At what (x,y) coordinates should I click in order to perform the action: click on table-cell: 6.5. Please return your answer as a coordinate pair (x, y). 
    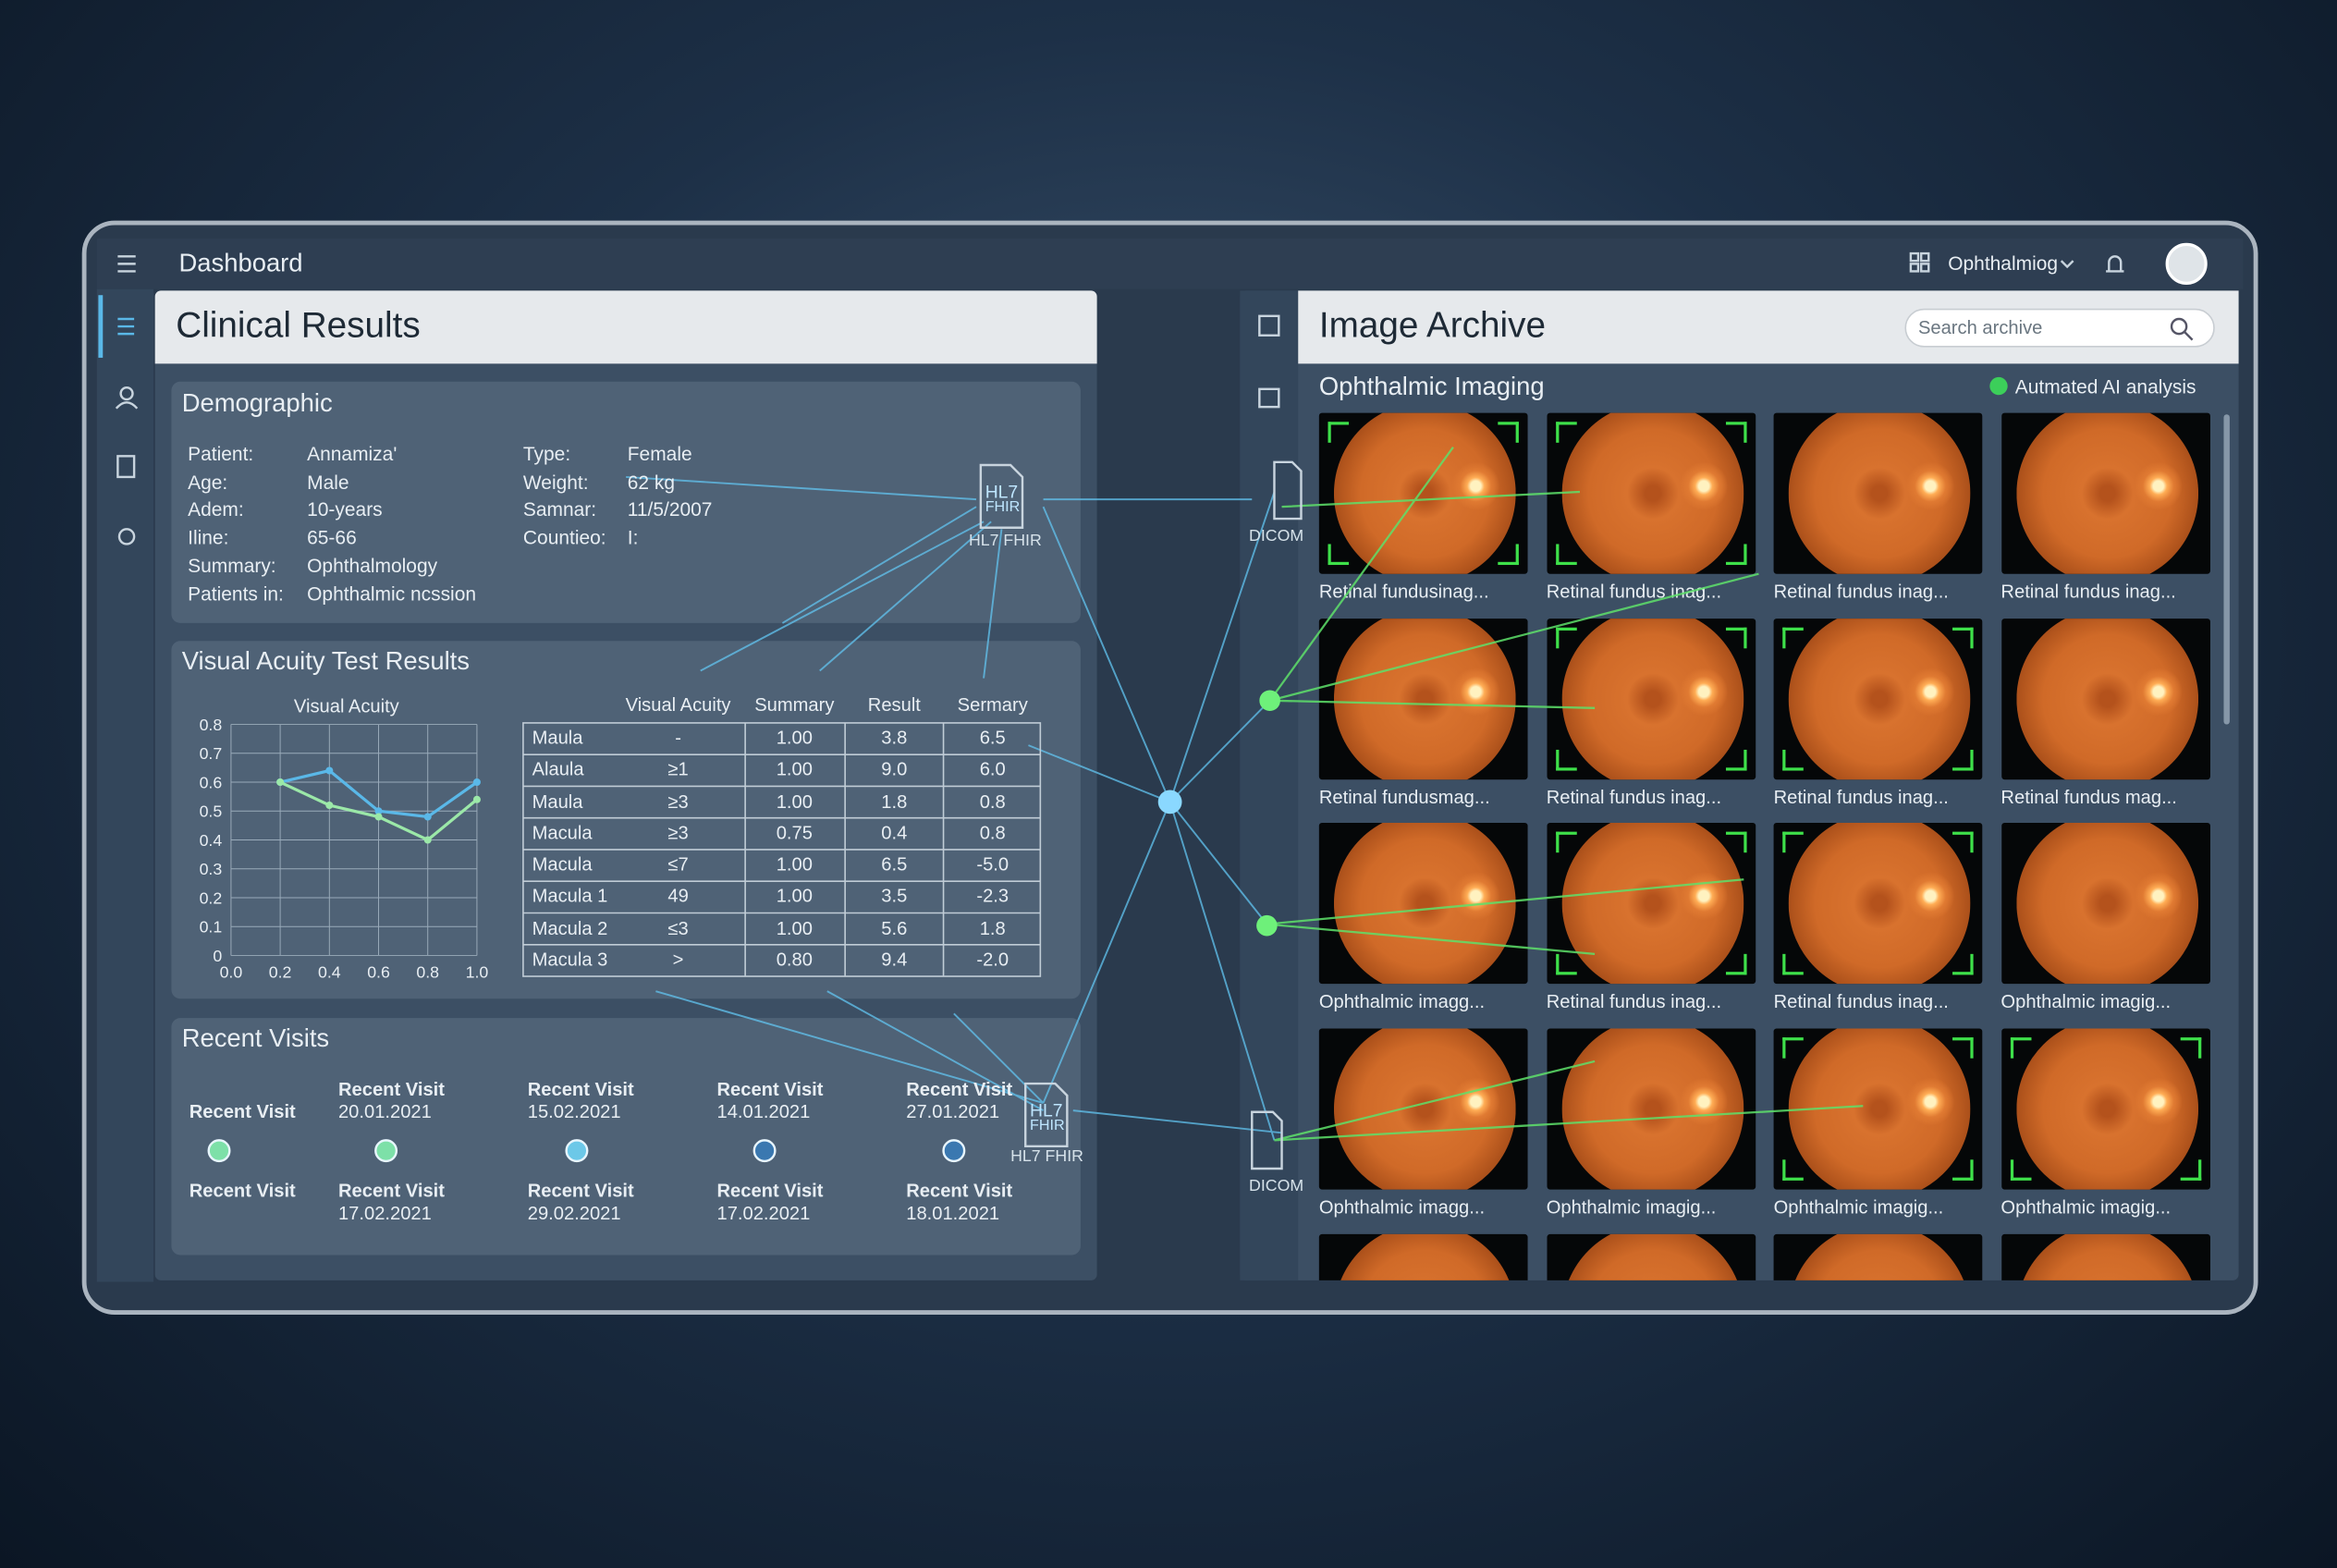
    Looking at the image, I should click on (992, 738).